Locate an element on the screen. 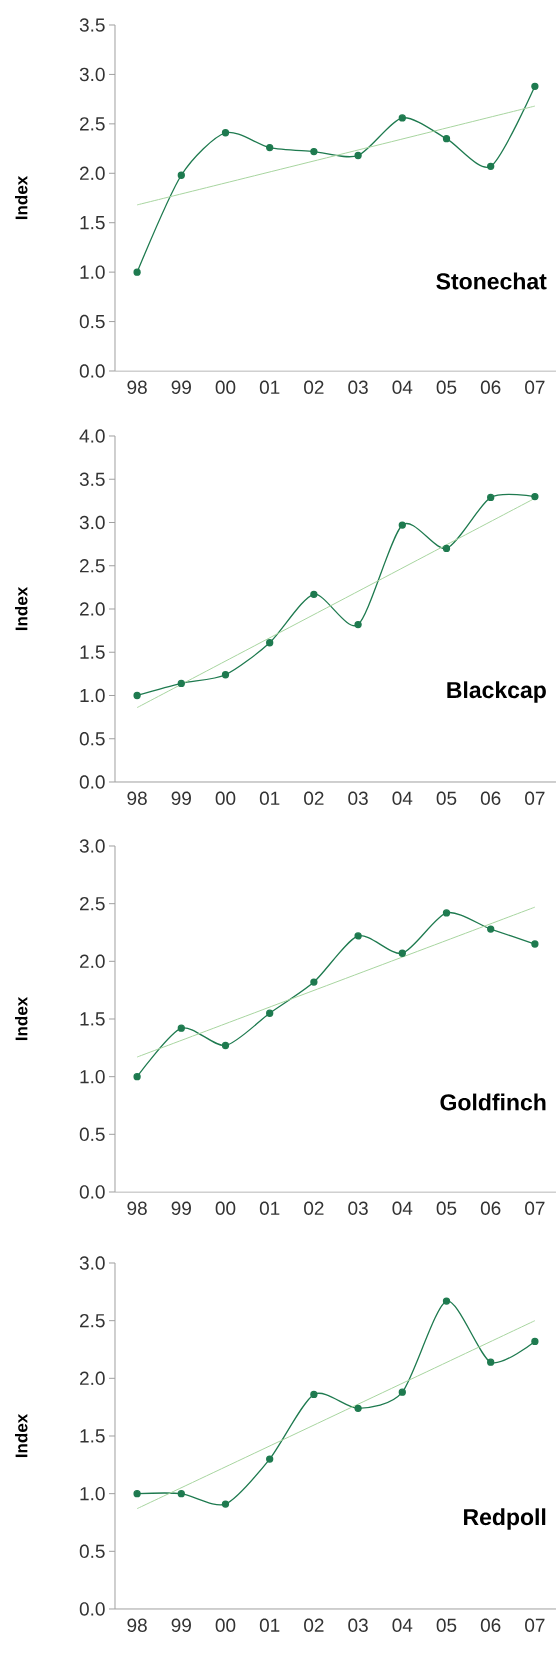  y-tick-label: 4.0 is located at coordinates (92, 436).